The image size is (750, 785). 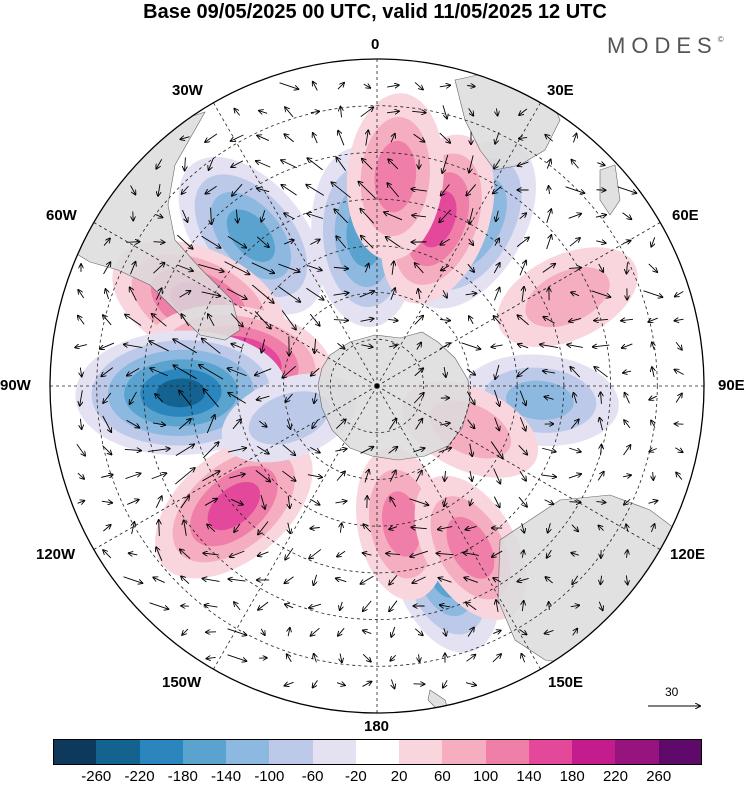 I want to click on colorbar-tick-label: 140, so click(x=528, y=776).